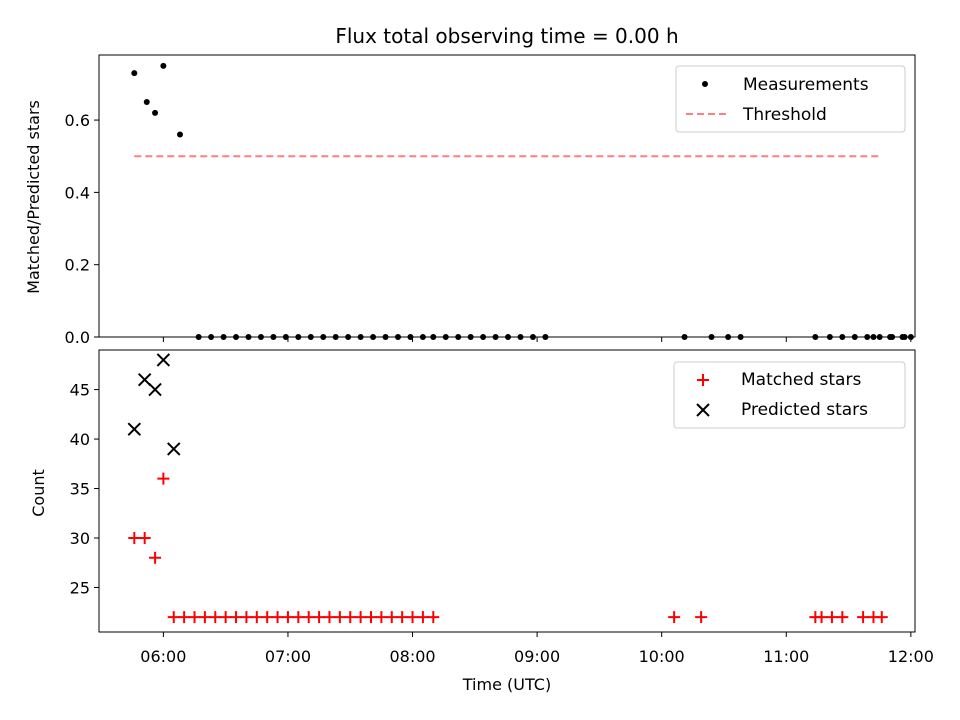 This screenshot has width=960, height=720. Describe the element at coordinates (786, 656) in the screenshot. I see `bottom-x-tick-label: 11:00` at that location.